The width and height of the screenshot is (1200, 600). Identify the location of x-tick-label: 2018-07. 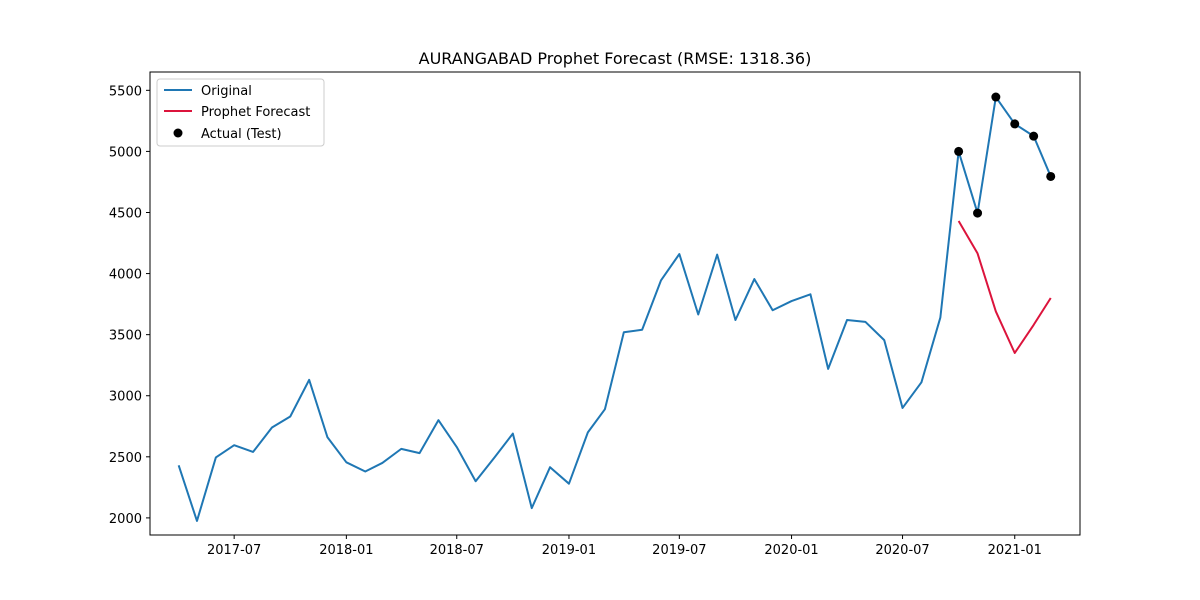
(457, 550).